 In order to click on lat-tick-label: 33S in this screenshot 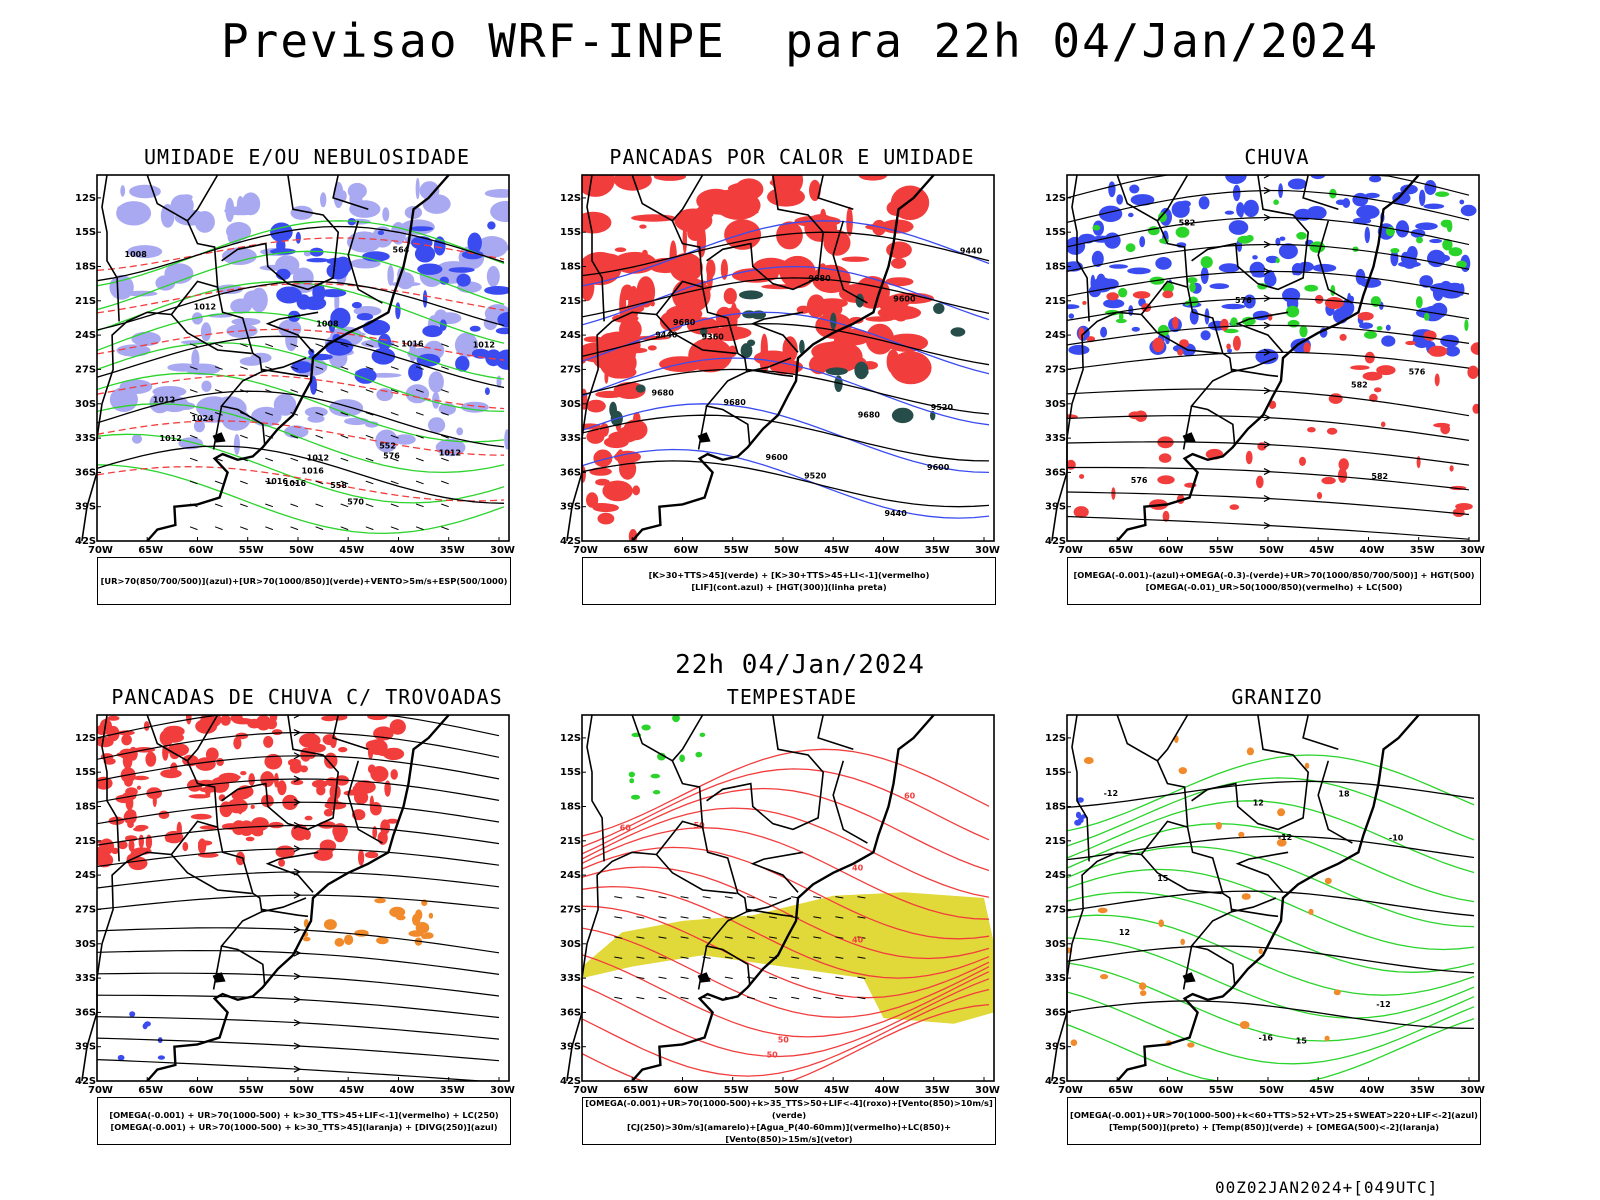, I will do `click(1055, 438)`.